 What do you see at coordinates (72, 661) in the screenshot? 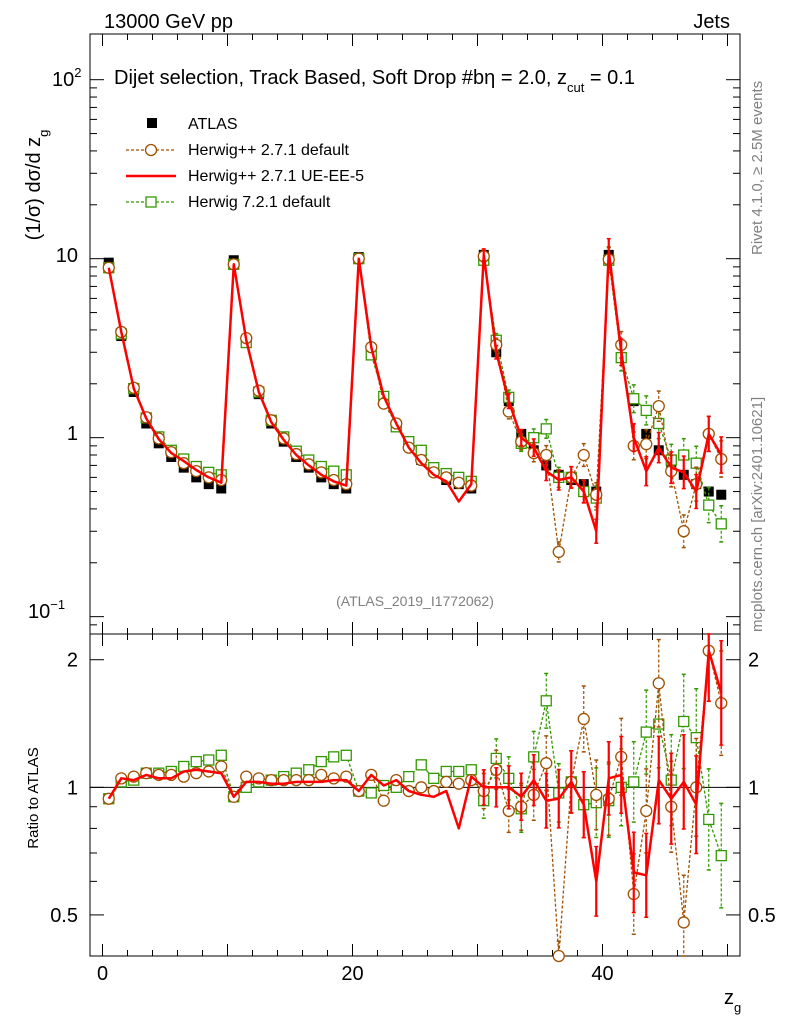
I see `ratio-tick-label-left: 2` at bounding box center [72, 661].